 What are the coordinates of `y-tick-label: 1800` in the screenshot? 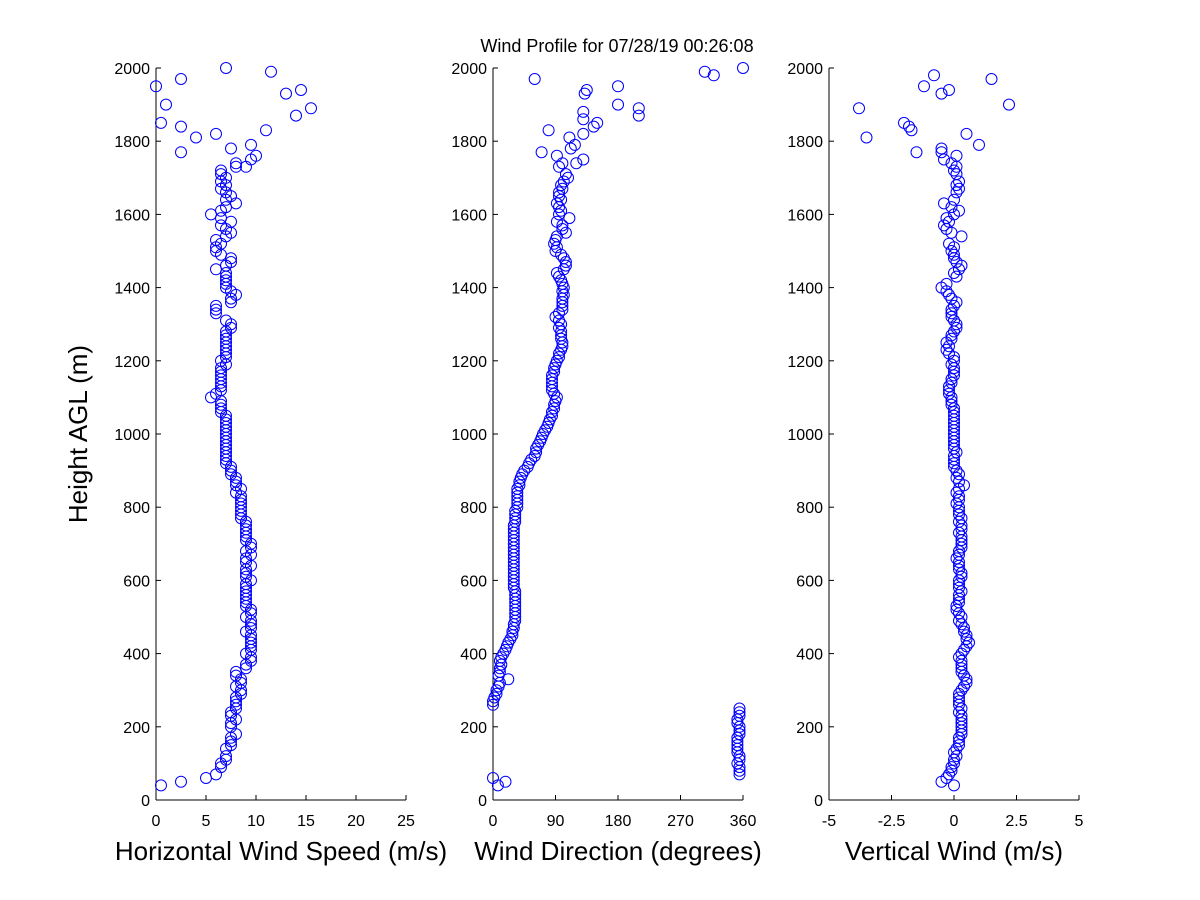 It's located at (805, 142).